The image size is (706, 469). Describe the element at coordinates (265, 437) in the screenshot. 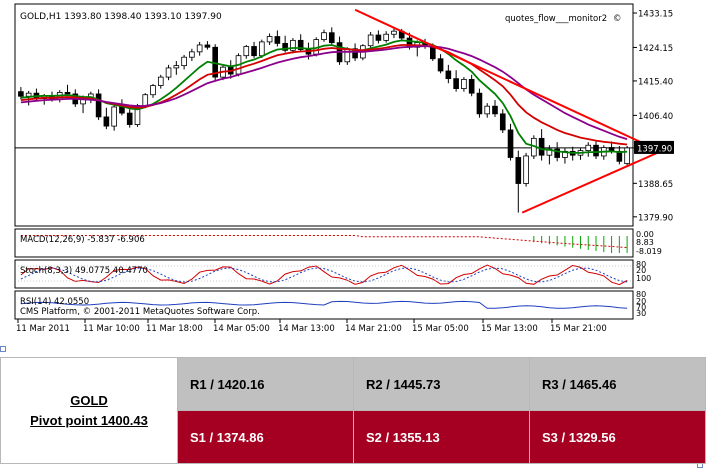

I see `s1-cell: S1 / 1374.86` at that location.